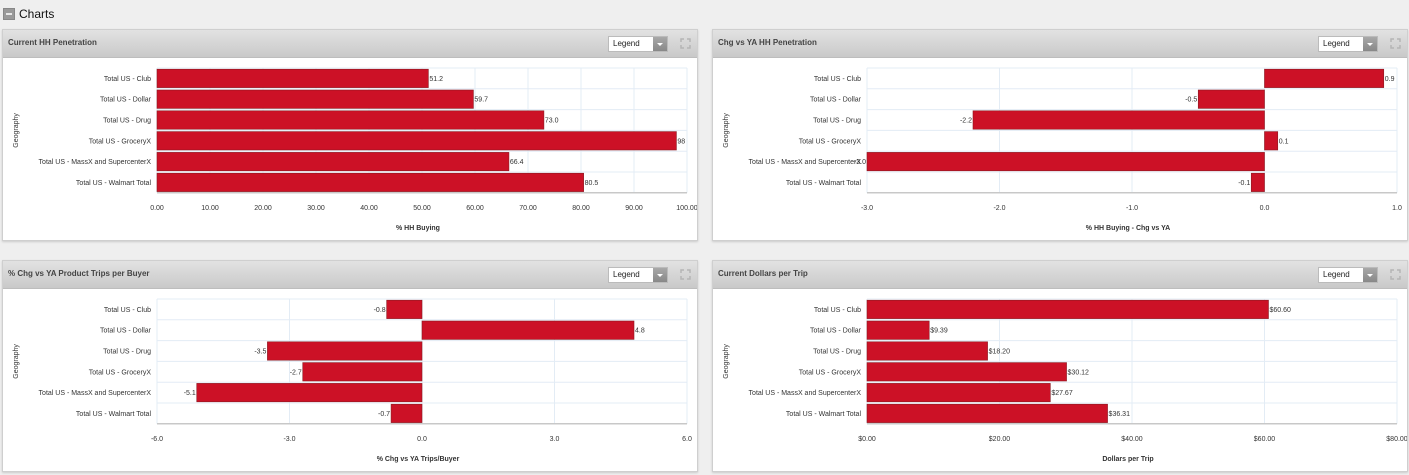 The height and width of the screenshot is (475, 1409). I want to click on panel-header: Chg vs YA HH Penetration Legend, so click(1060, 44).